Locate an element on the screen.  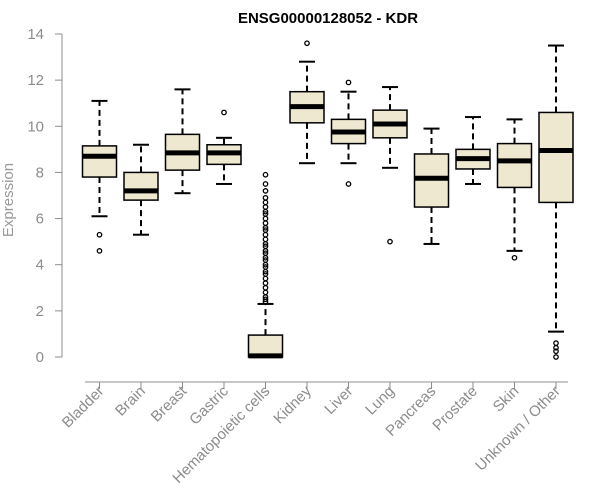
x-tick-label: Liver is located at coordinates (338, 400).